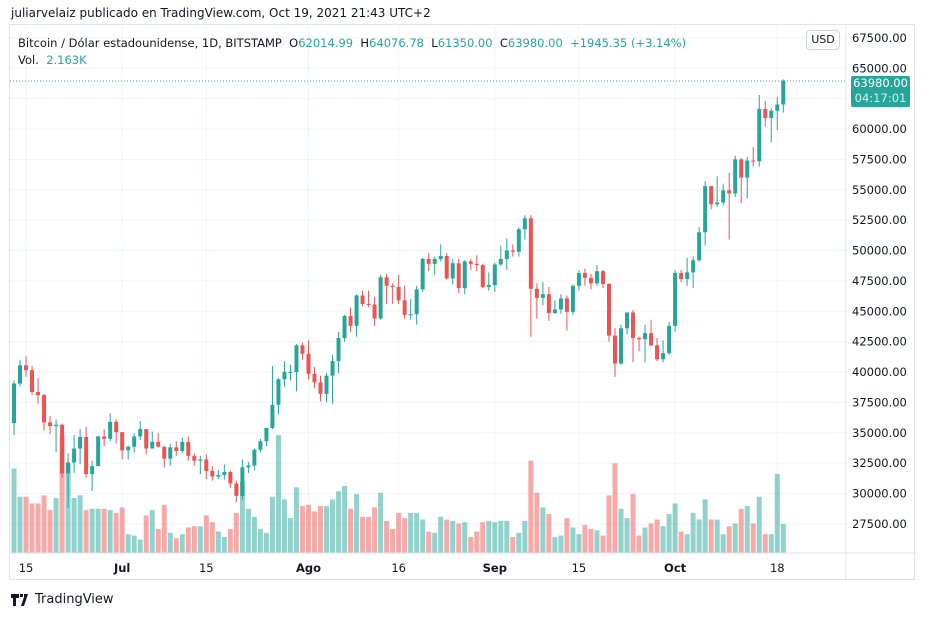  I want to click on price-tick-label: 40000.00, so click(879, 372).